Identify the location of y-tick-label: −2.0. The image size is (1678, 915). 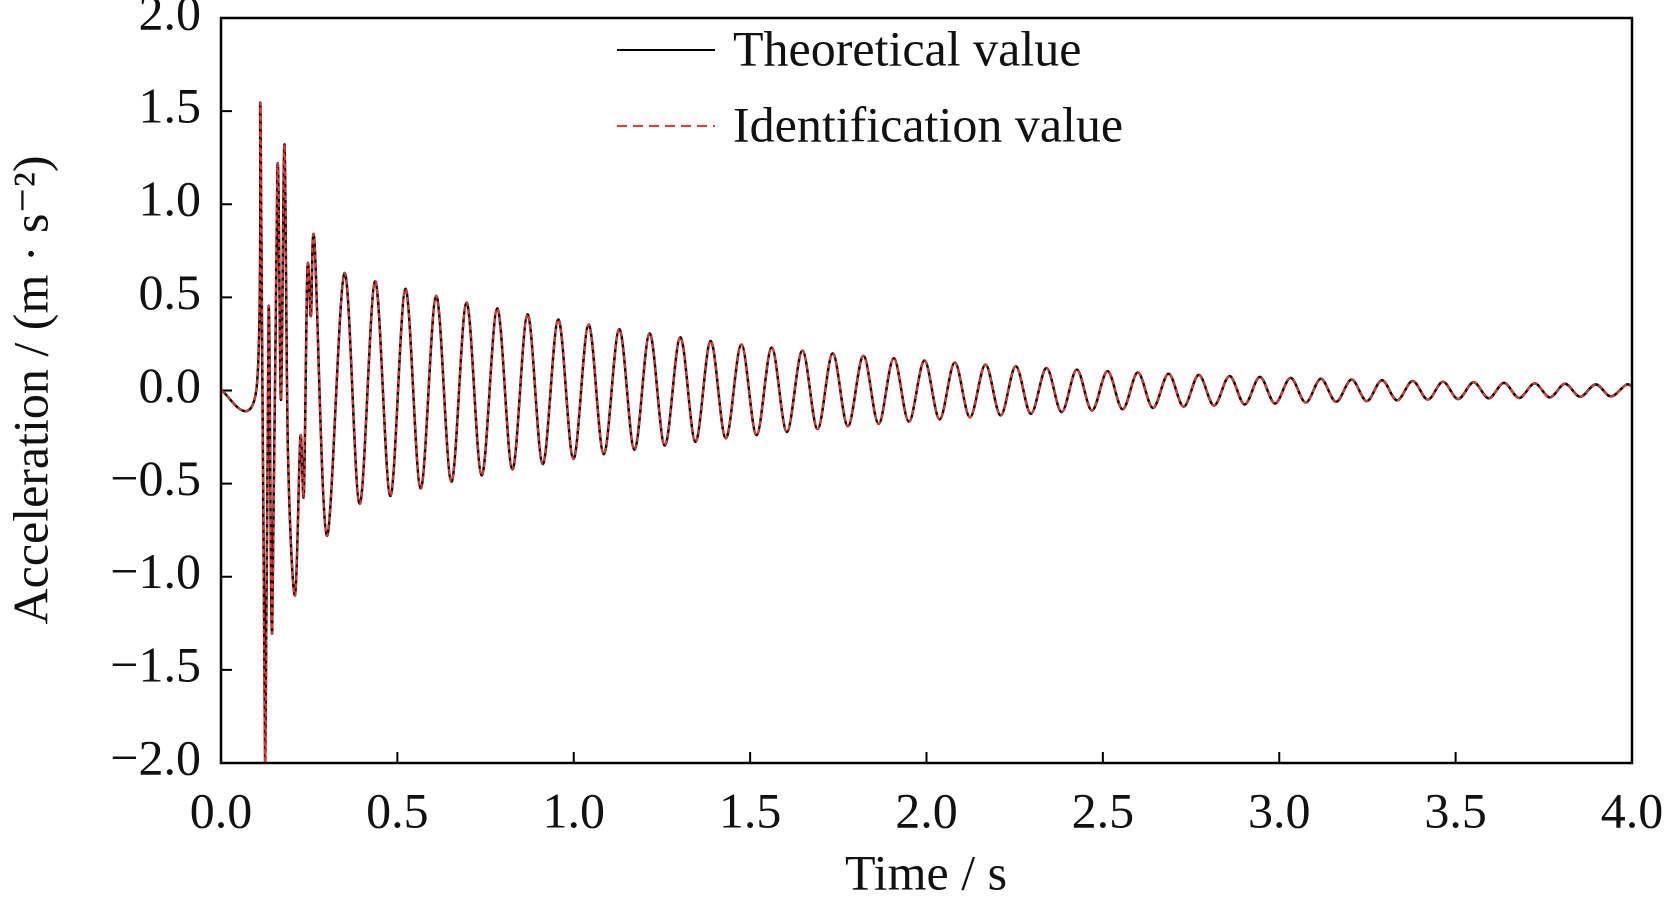
(155, 757).